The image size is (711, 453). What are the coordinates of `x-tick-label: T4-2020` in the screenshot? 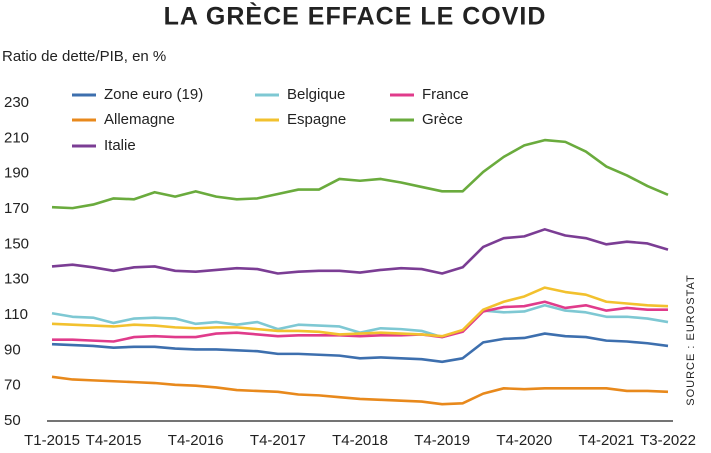 It's located at (524, 440).